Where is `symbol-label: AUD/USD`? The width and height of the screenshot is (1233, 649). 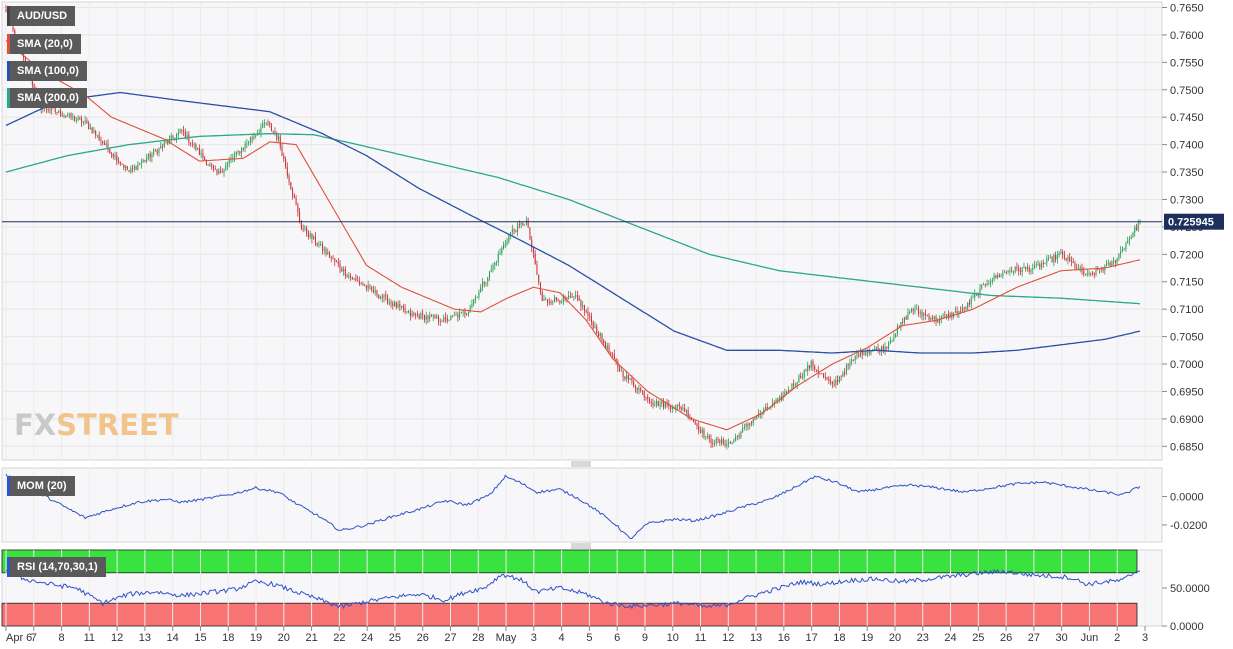
symbol-label: AUD/USD is located at coordinates (41, 16).